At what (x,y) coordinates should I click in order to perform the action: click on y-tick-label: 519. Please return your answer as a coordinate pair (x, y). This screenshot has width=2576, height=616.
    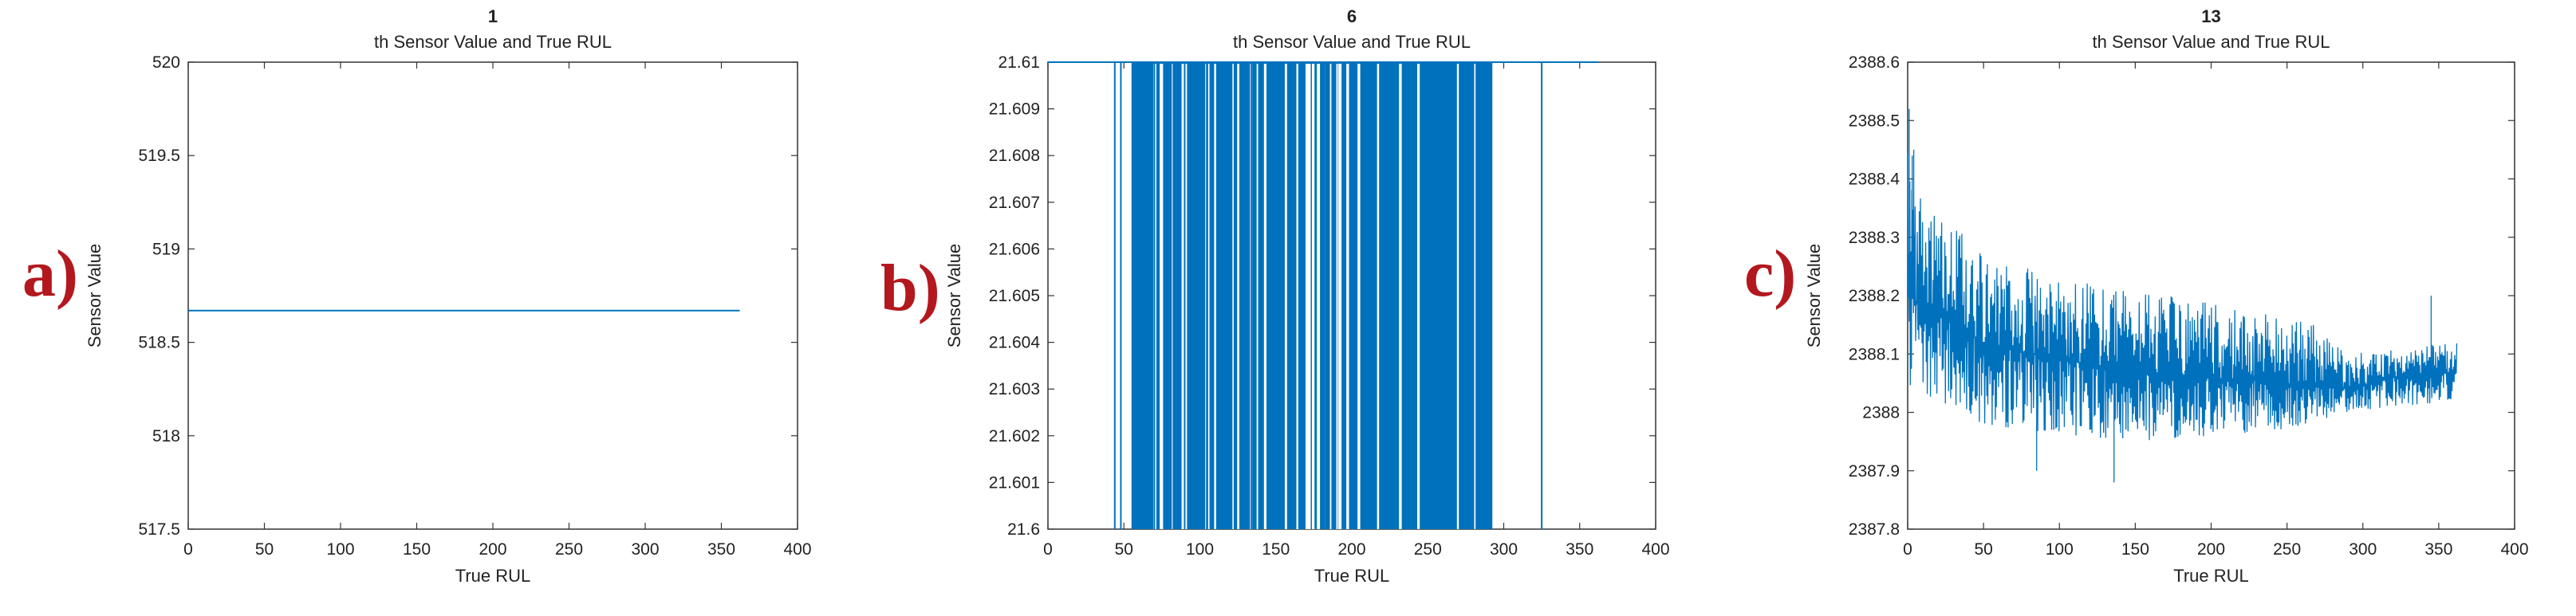
    Looking at the image, I should click on (166, 249).